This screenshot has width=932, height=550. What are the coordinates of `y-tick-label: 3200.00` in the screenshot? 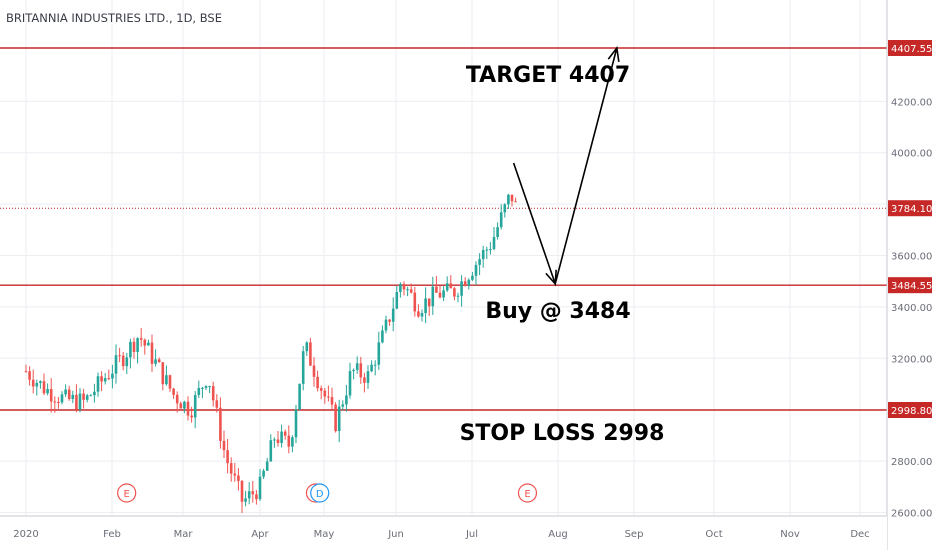 It's located at (911, 359).